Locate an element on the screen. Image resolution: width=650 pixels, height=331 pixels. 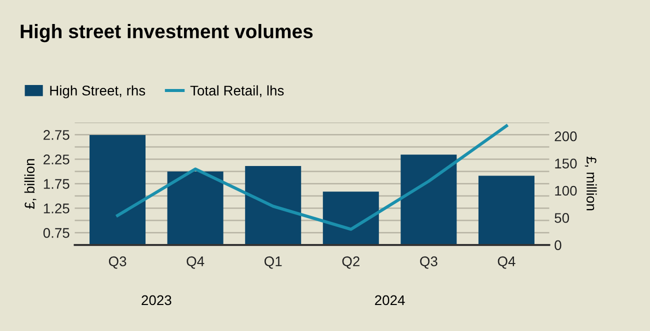
y-tick-label: 1.25 is located at coordinates (57, 209).